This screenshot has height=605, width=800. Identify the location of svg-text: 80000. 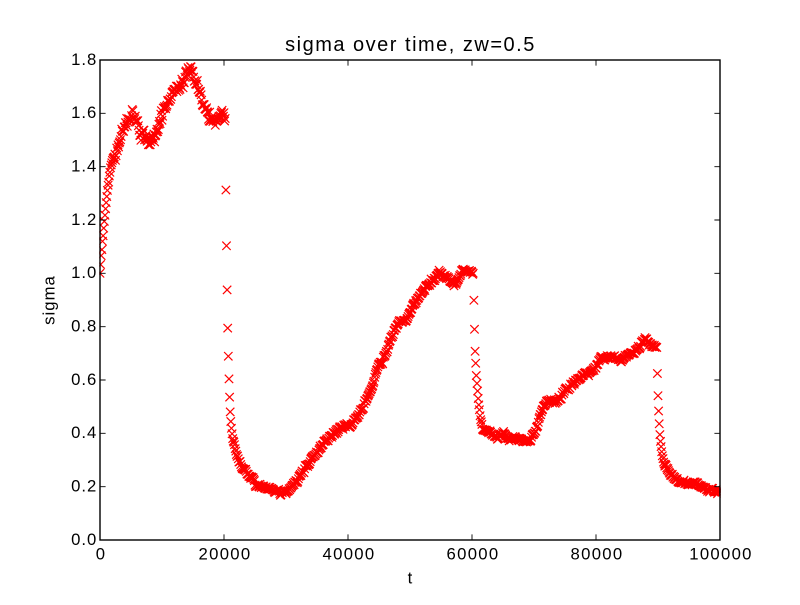
(597, 554).